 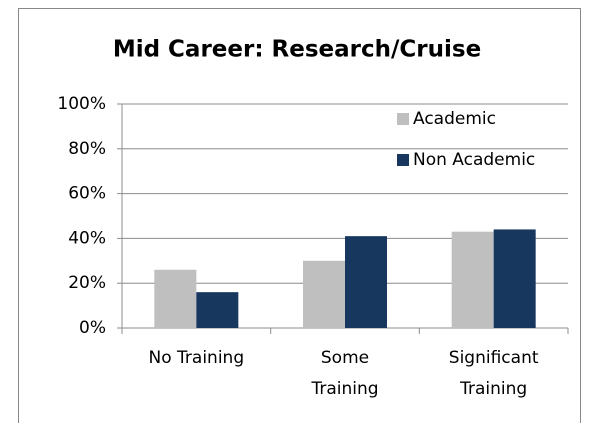 What do you see at coordinates (197, 358) in the screenshot?
I see `x-tick-label: No Training` at bounding box center [197, 358].